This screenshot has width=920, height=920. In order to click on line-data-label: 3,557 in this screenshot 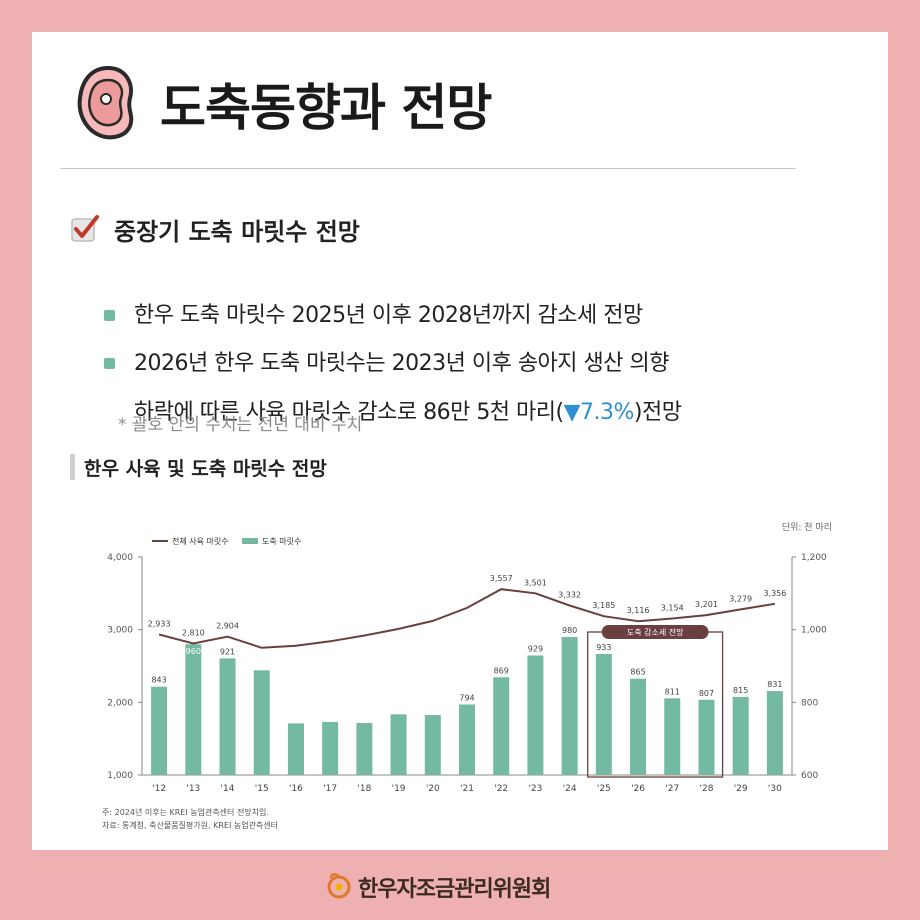, I will do `click(501, 578)`.